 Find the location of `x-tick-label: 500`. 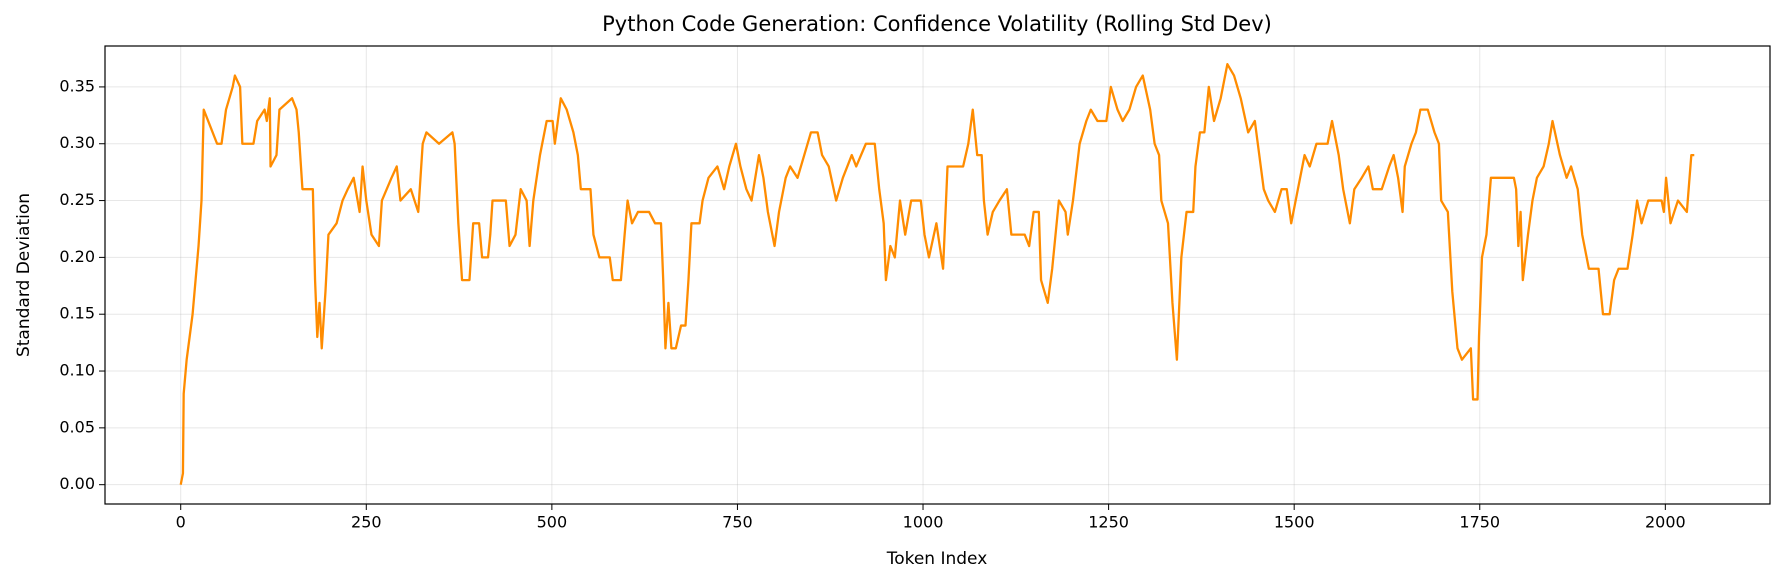

x-tick-label: 500 is located at coordinates (552, 522).